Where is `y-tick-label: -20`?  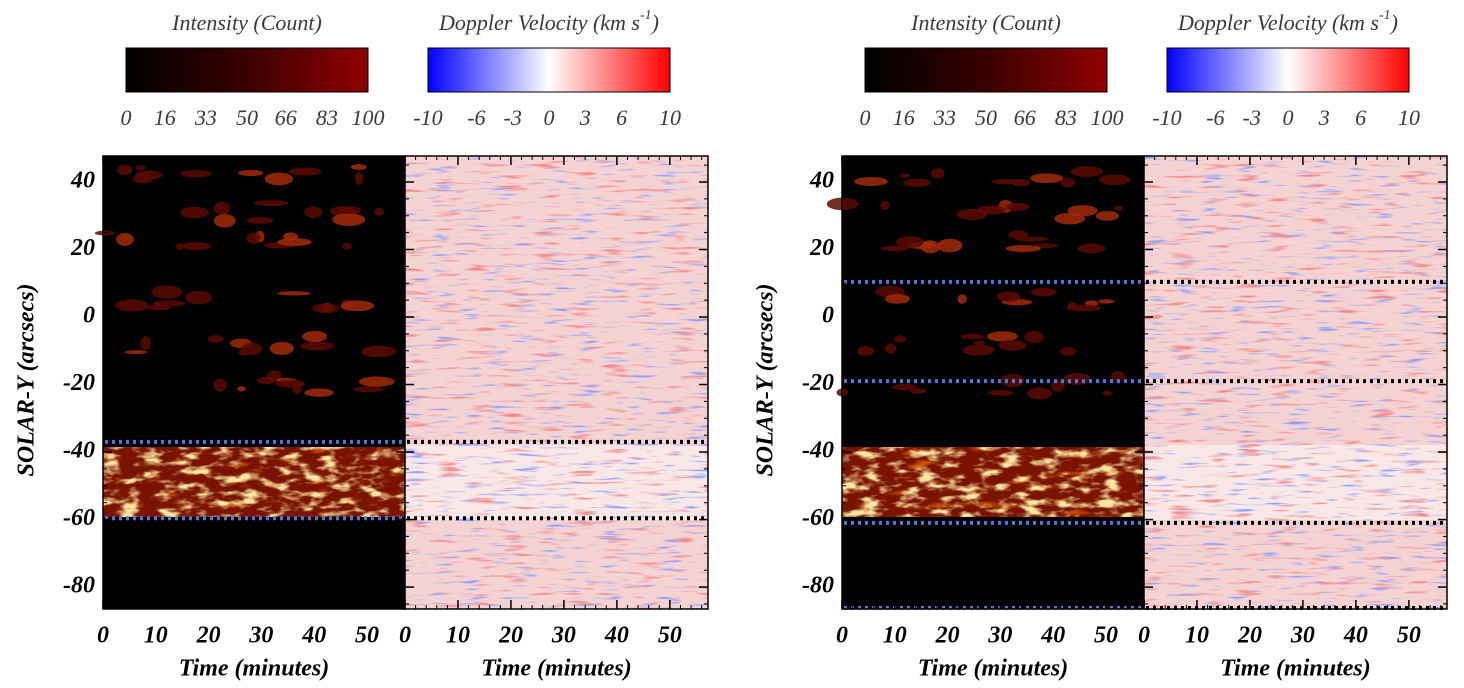
y-tick-label: -20 is located at coordinates (79, 383).